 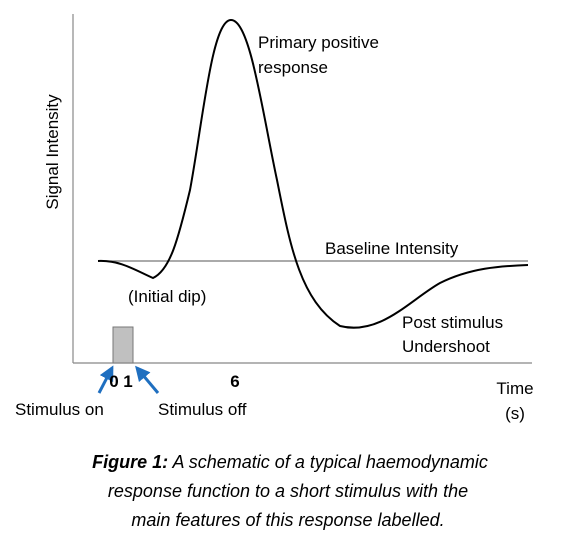 I want to click on x-axis-unit: (s), so click(x=515, y=413).